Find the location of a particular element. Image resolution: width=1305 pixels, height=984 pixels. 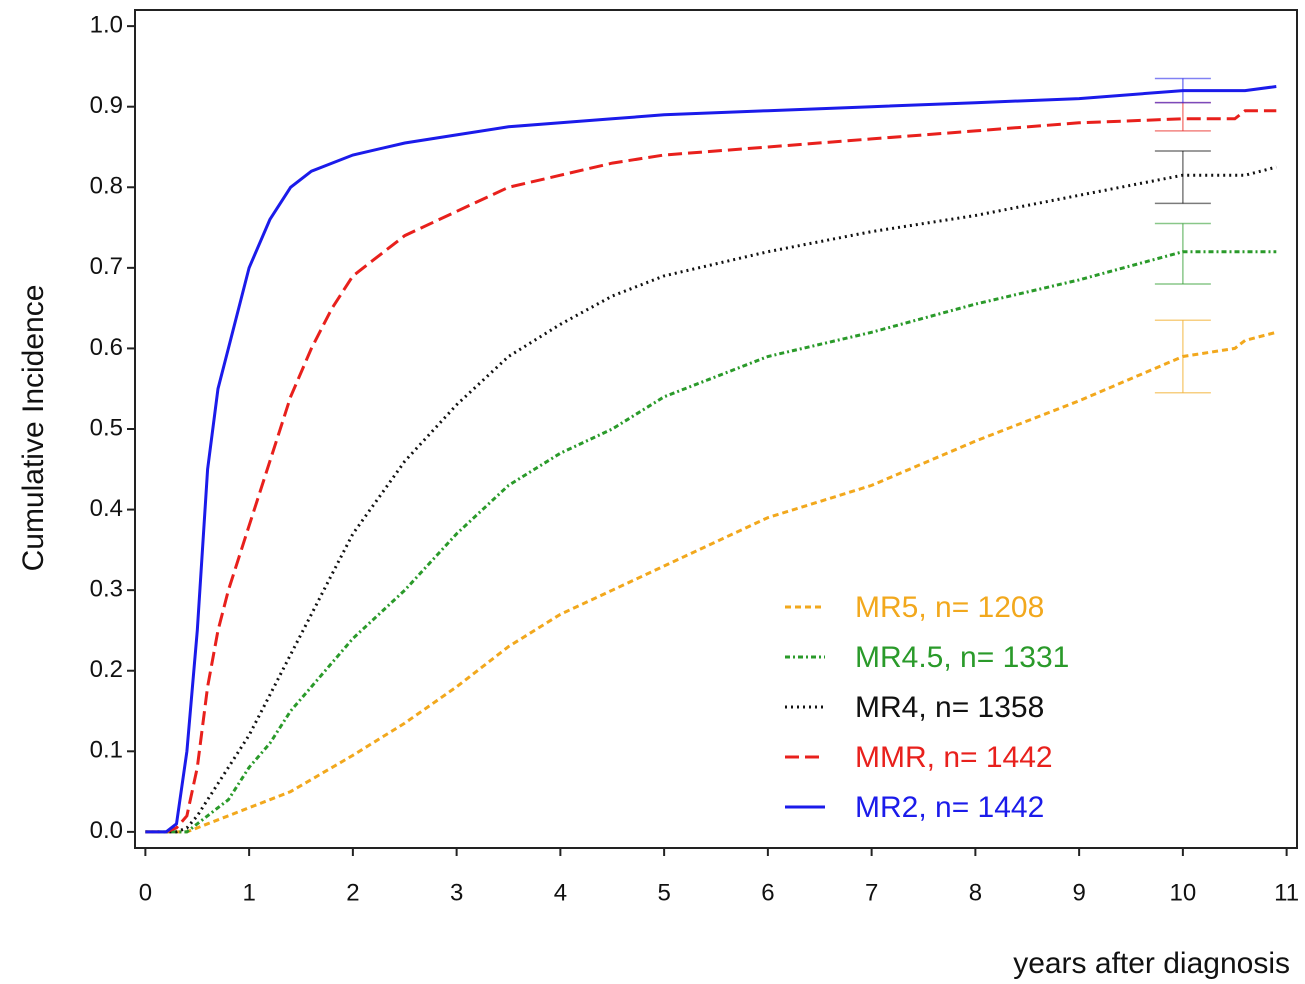

y-tick-label: 0.3 is located at coordinates (106, 588).